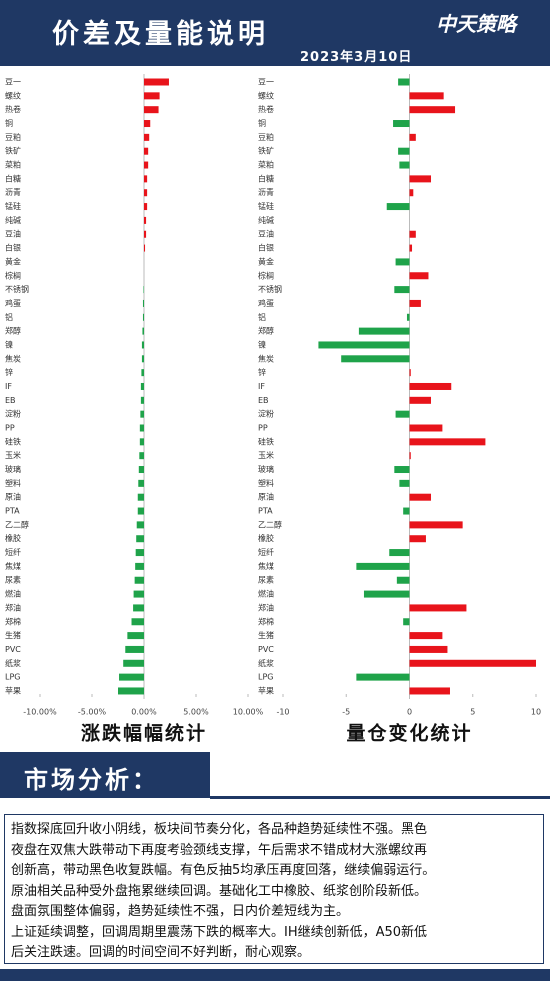 This screenshot has height=981, width=550. Describe the element at coordinates (161, 952) in the screenshot. I see `analysis-line: 后关注跌速。回调的时间空间不好判断，耐心观察。` at that location.